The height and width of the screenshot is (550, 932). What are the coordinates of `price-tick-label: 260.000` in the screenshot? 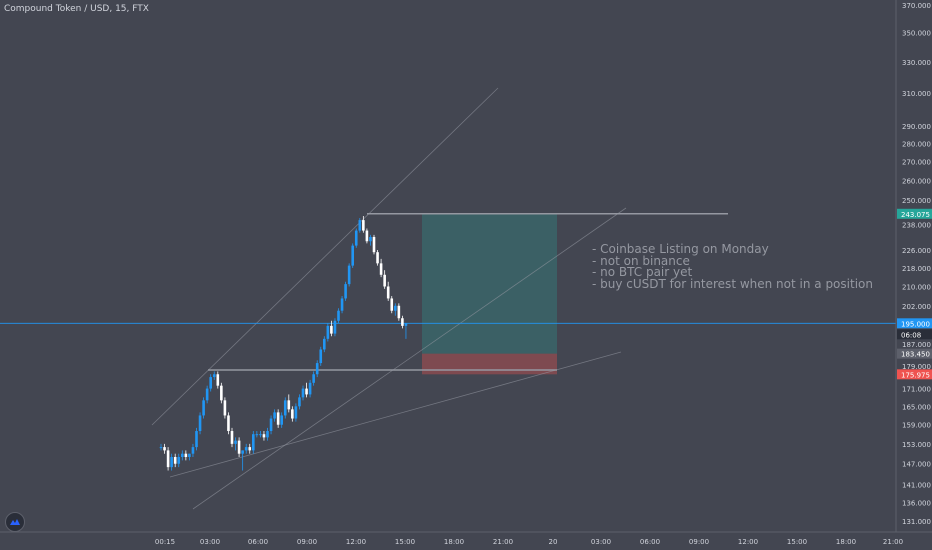 It's located at (916, 181).